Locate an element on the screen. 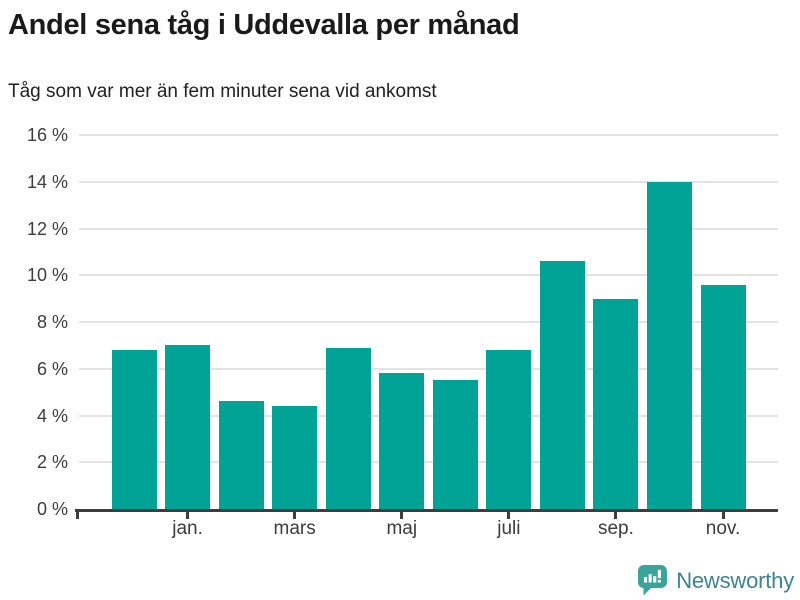 The image size is (800, 600). bar-nov is located at coordinates (723, 396).